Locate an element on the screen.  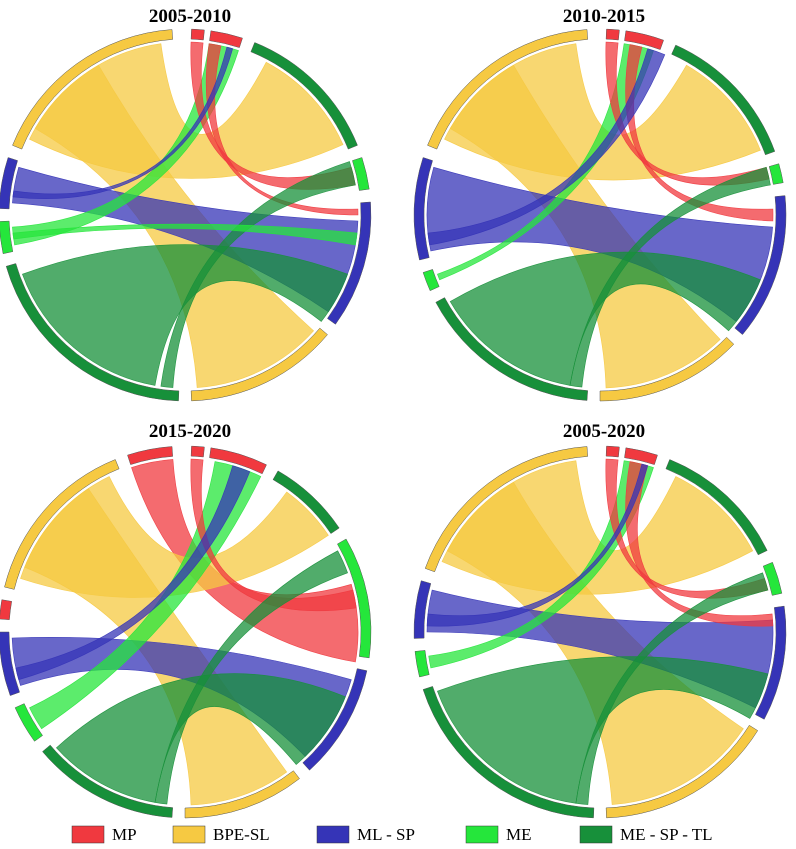
legend-swatch-me-sp-tl is located at coordinates (596, 834).